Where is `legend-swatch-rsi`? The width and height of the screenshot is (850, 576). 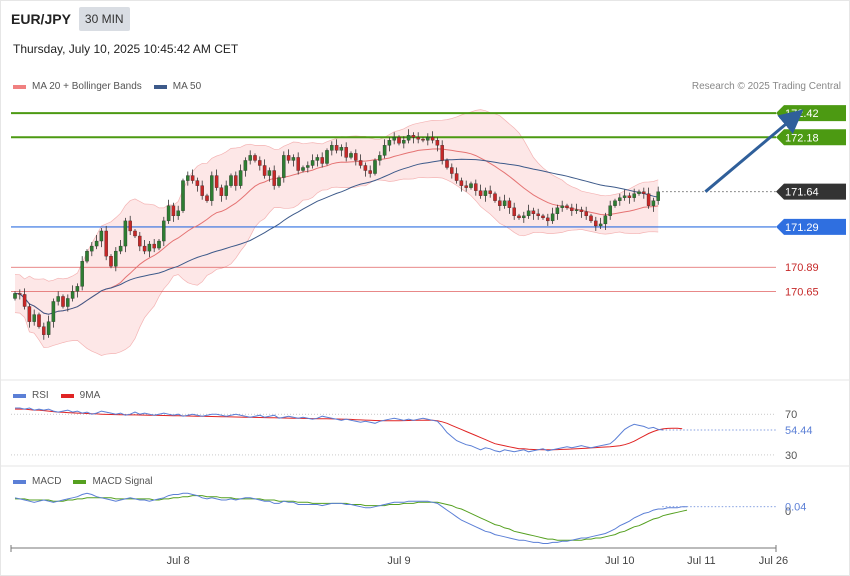
legend-swatch-rsi is located at coordinates (19, 395).